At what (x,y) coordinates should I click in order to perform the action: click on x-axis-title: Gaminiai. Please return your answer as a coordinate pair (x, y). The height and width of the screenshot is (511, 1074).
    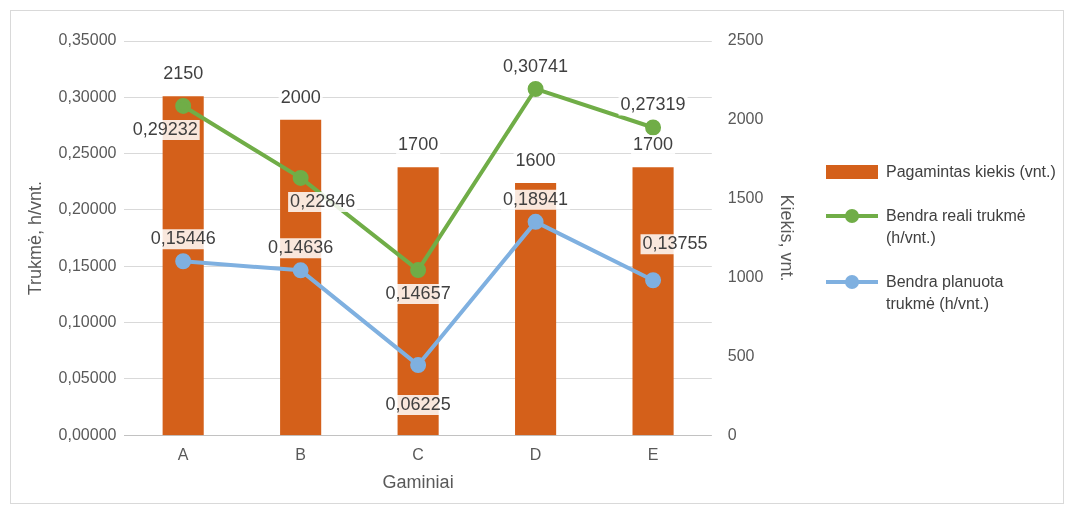
    Looking at the image, I should click on (418, 482).